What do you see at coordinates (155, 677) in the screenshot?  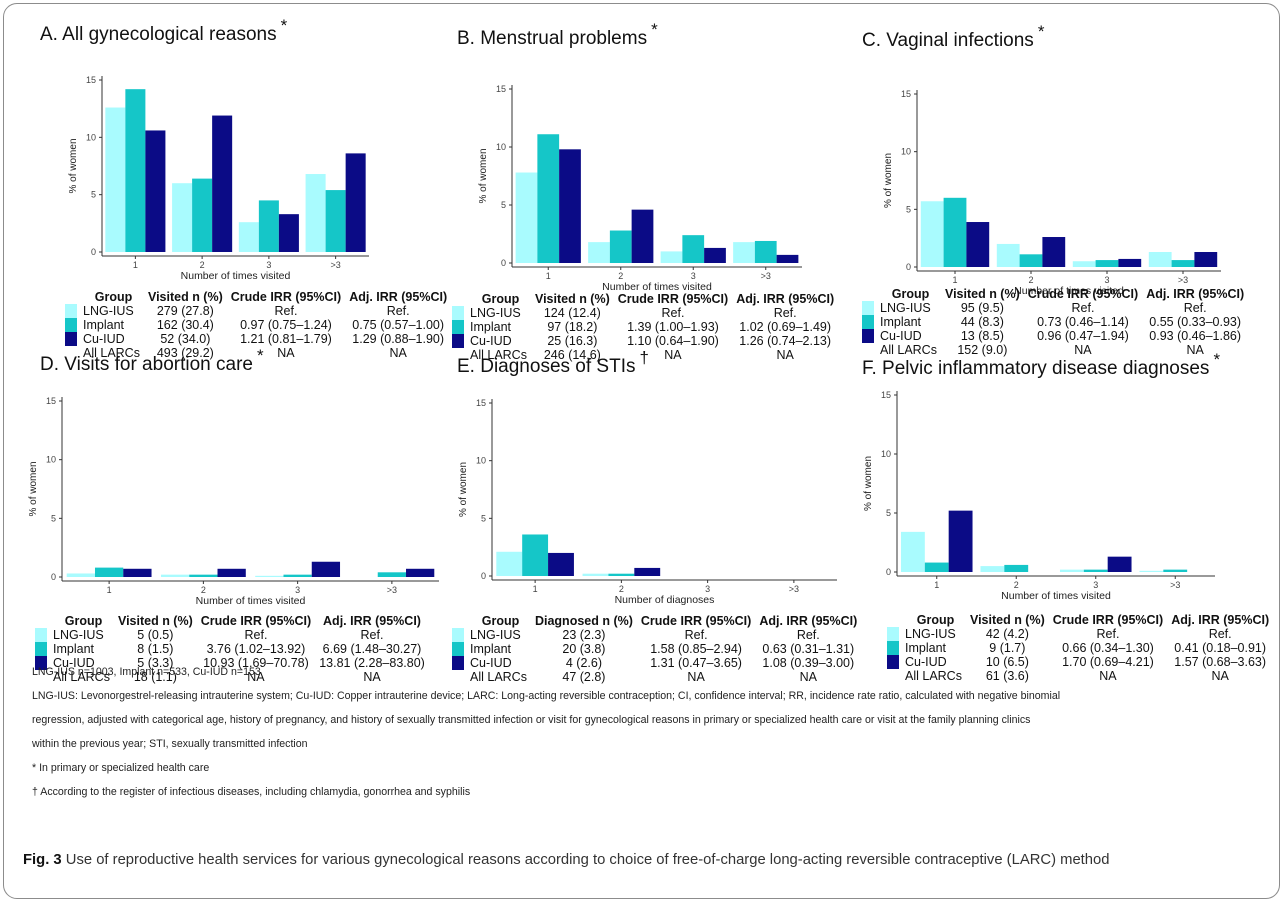 I see `table-cell: 18 (1.1)` at bounding box center [155, 677].